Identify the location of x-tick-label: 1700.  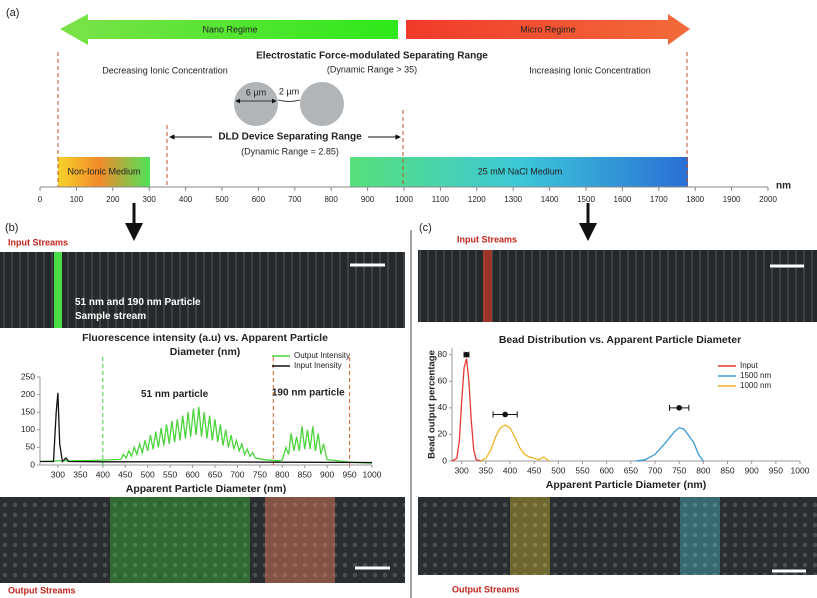
(659, 199).